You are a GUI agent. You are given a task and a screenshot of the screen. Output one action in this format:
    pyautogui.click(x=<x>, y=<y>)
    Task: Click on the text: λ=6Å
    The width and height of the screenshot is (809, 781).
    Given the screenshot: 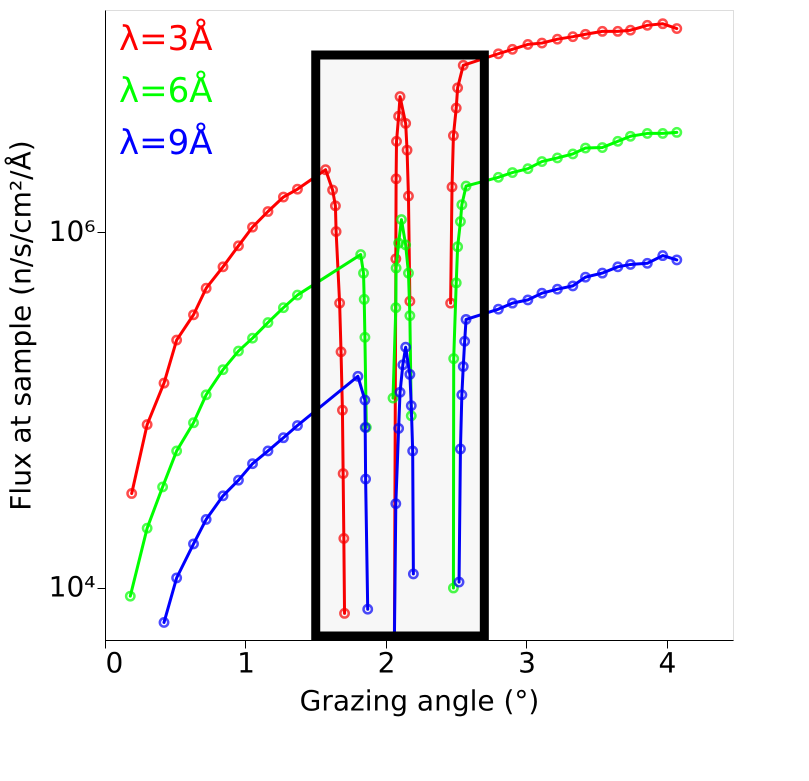 What is the action you would take?
    pyautogui.click(x=165, y=90)
    